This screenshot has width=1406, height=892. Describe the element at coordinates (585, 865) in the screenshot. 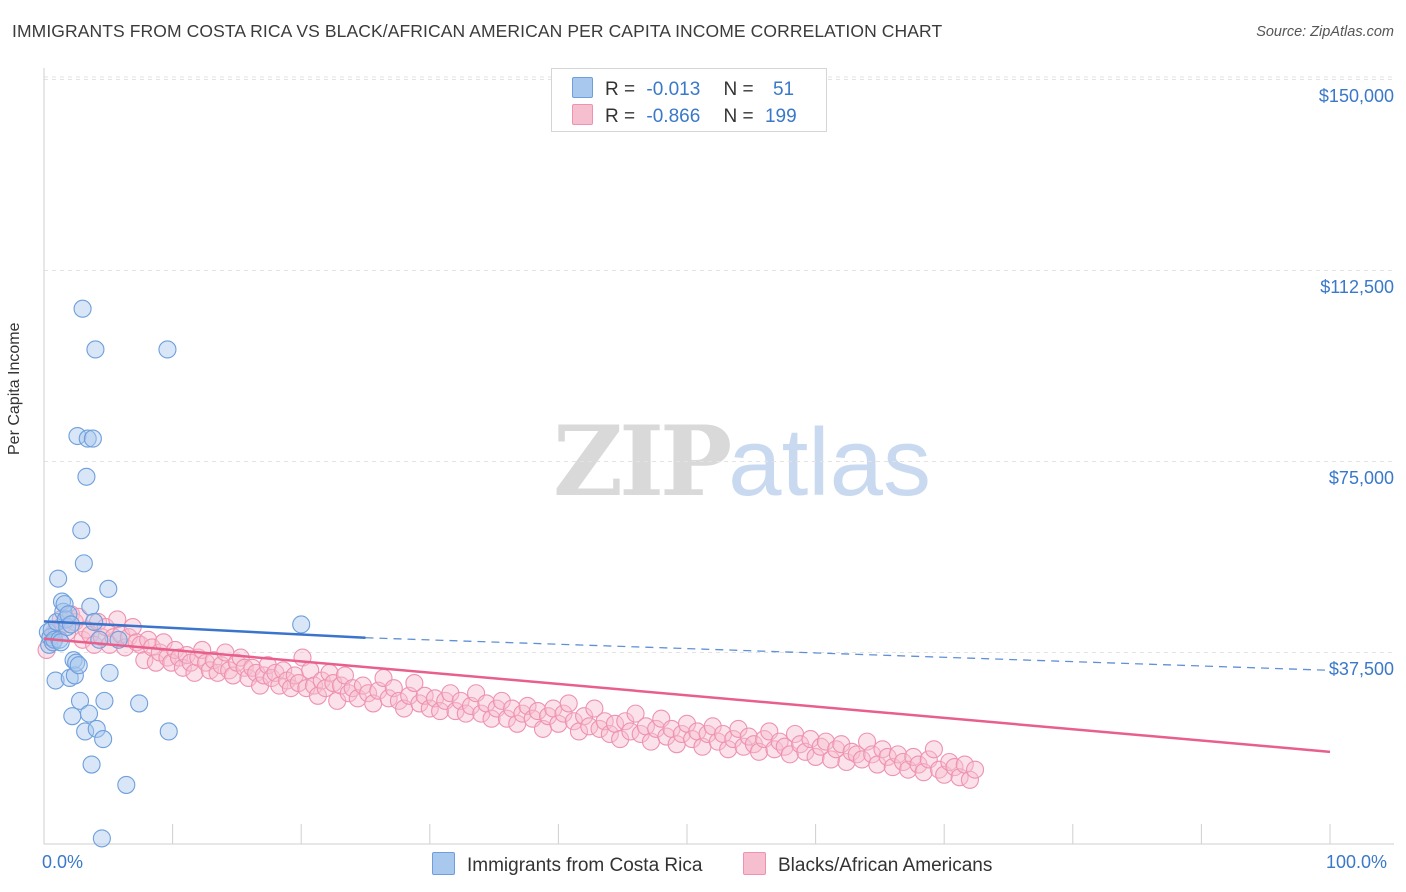

I see `bottom-legend-label: Immigrants from Costa Rica` at that location.